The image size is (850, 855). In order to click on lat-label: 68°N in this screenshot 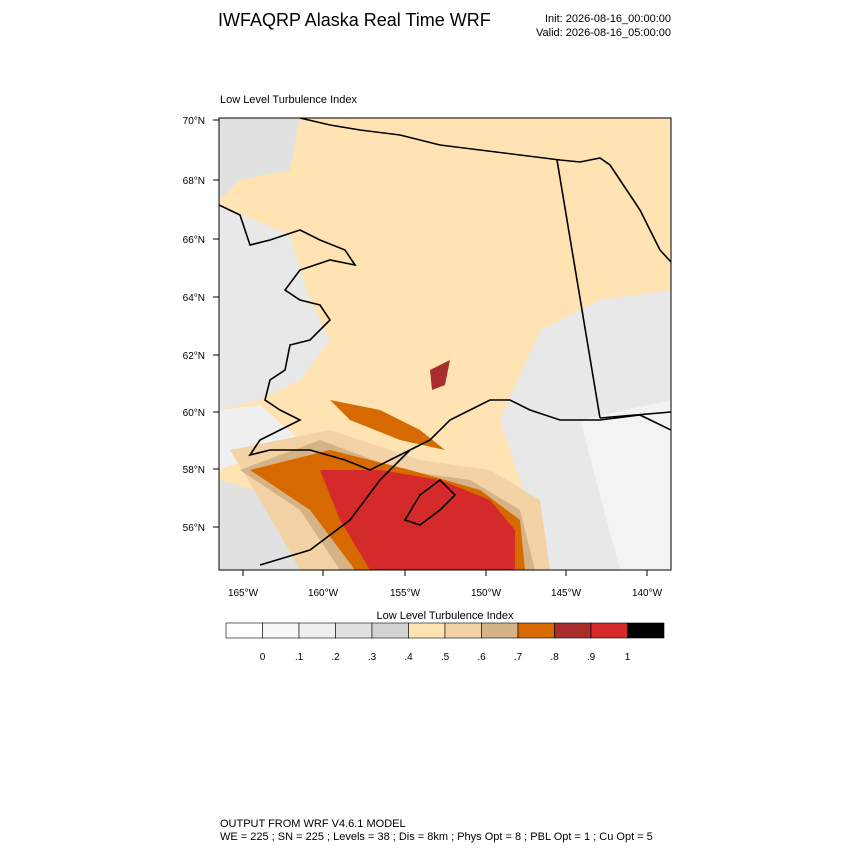, I will do `click(194, 181)`.